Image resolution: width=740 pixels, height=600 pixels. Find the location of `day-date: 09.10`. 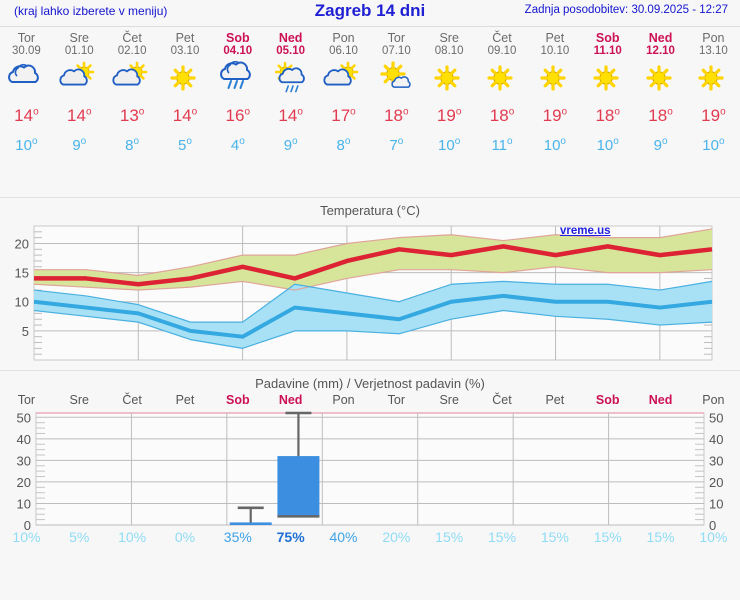

day-date: 09.10 is located at coordinates (502, 51).